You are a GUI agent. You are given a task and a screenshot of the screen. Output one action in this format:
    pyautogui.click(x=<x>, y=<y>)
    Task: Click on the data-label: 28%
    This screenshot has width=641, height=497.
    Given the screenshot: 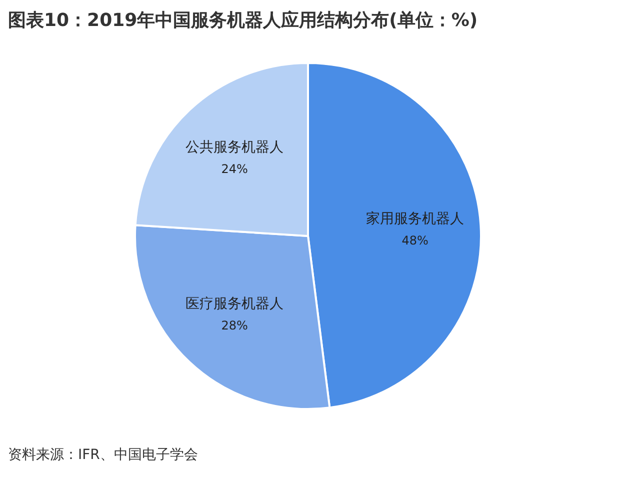 What is the action you would take?
    pyautogui.click(x=234, y=325)
    